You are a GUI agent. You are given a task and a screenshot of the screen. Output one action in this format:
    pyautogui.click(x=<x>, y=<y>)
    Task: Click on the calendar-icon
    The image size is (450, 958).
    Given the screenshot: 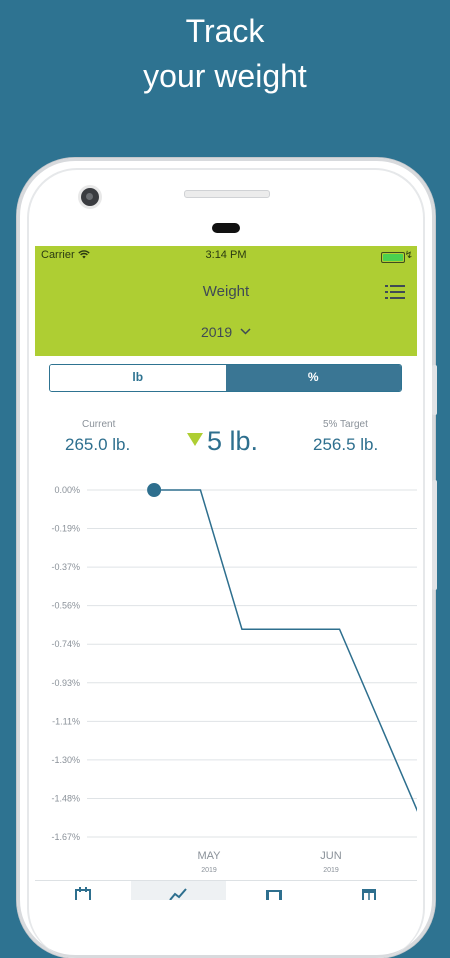 What is the action you would take?
    pyautogui.click(x=82, y=893)
    